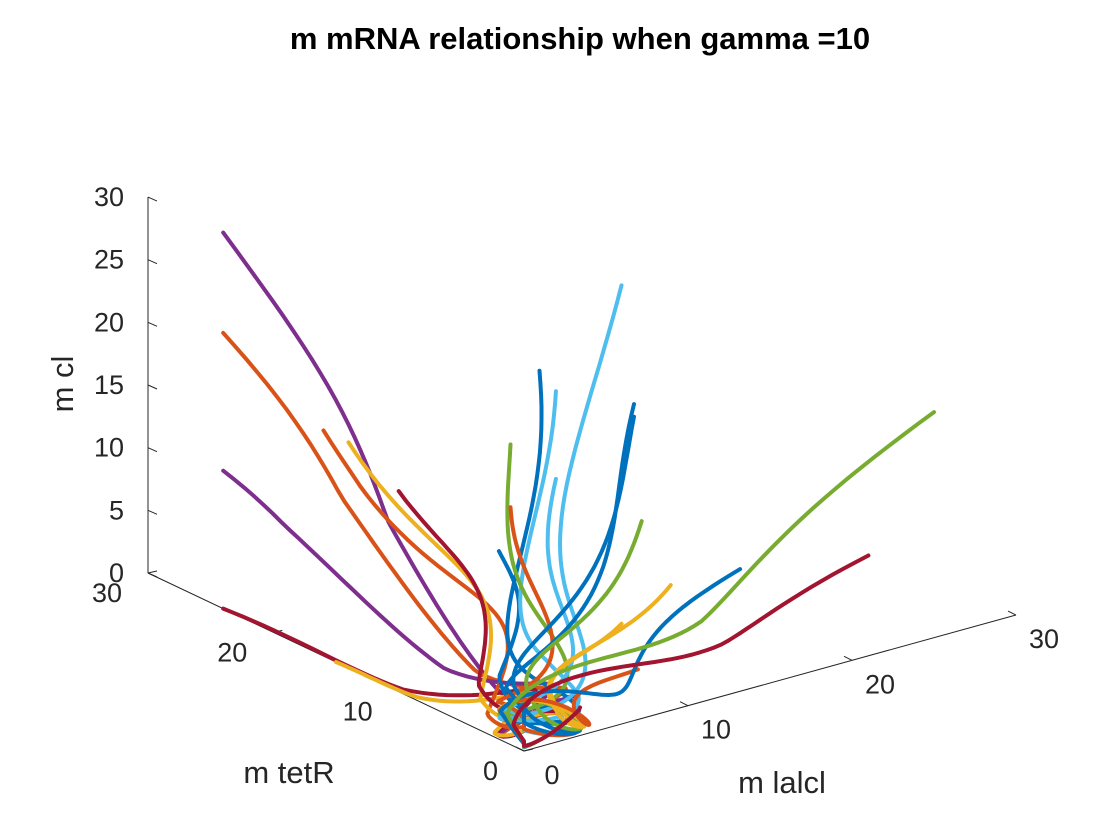  What do you see at coordinates (716, 730) in the screenshot?
I see `x-tick-label: 10` at bounding box center [716, 730].